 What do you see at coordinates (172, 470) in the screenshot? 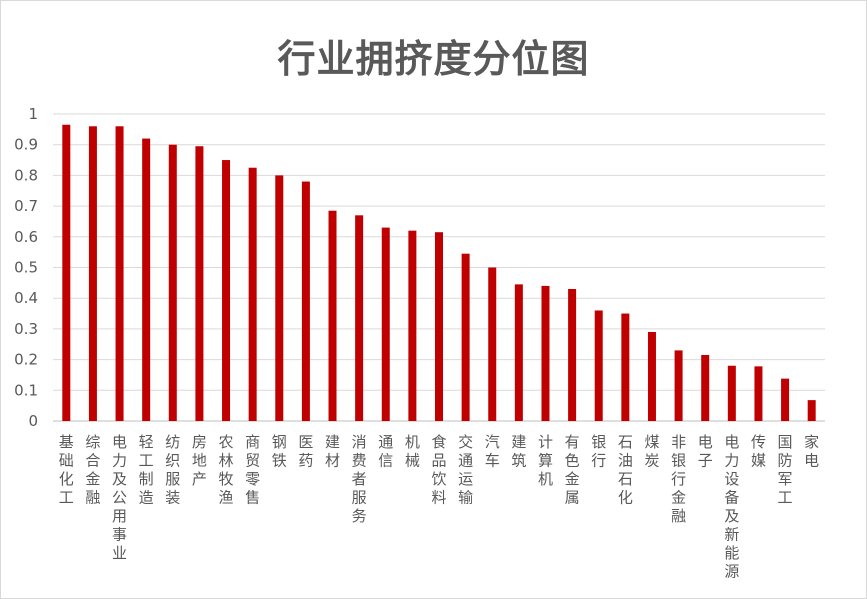
I see `x-tick-label: 纺织服装` at bounding box center [172, 470].